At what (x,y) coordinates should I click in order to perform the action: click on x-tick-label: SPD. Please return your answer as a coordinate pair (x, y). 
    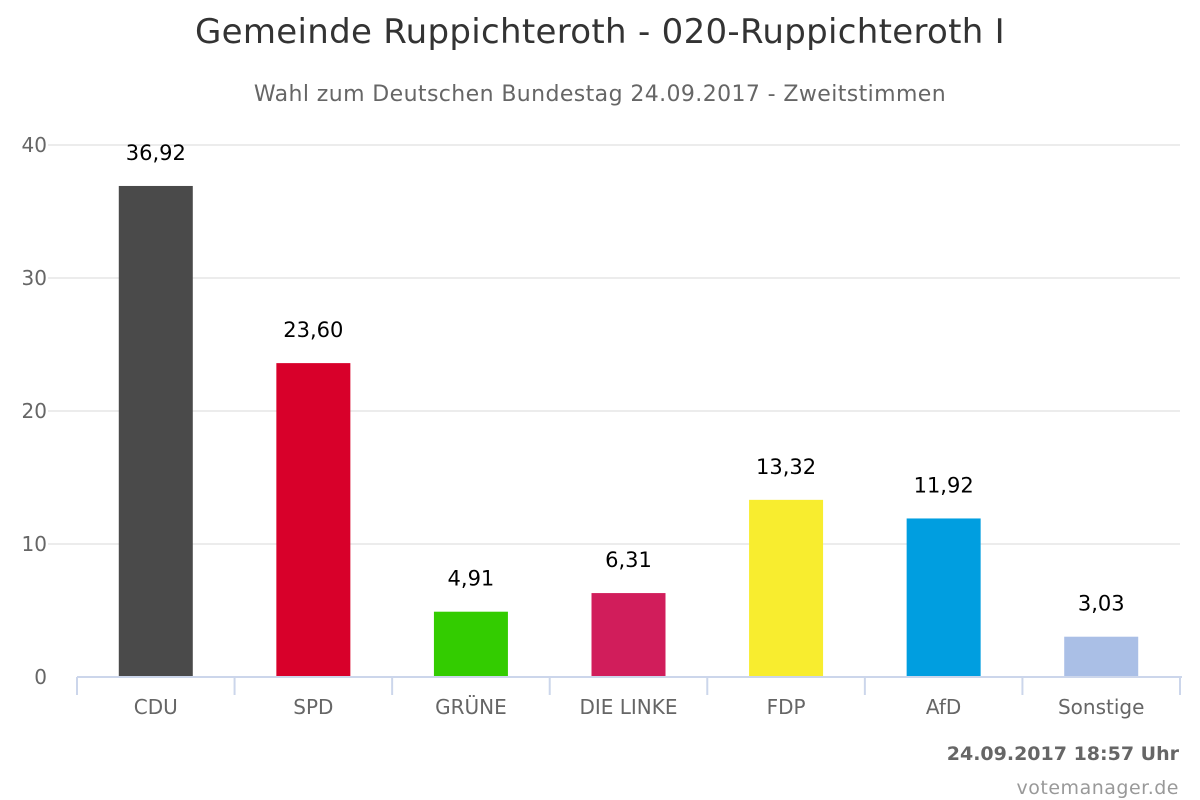
    Looking at the image, I should click on (313, 707).